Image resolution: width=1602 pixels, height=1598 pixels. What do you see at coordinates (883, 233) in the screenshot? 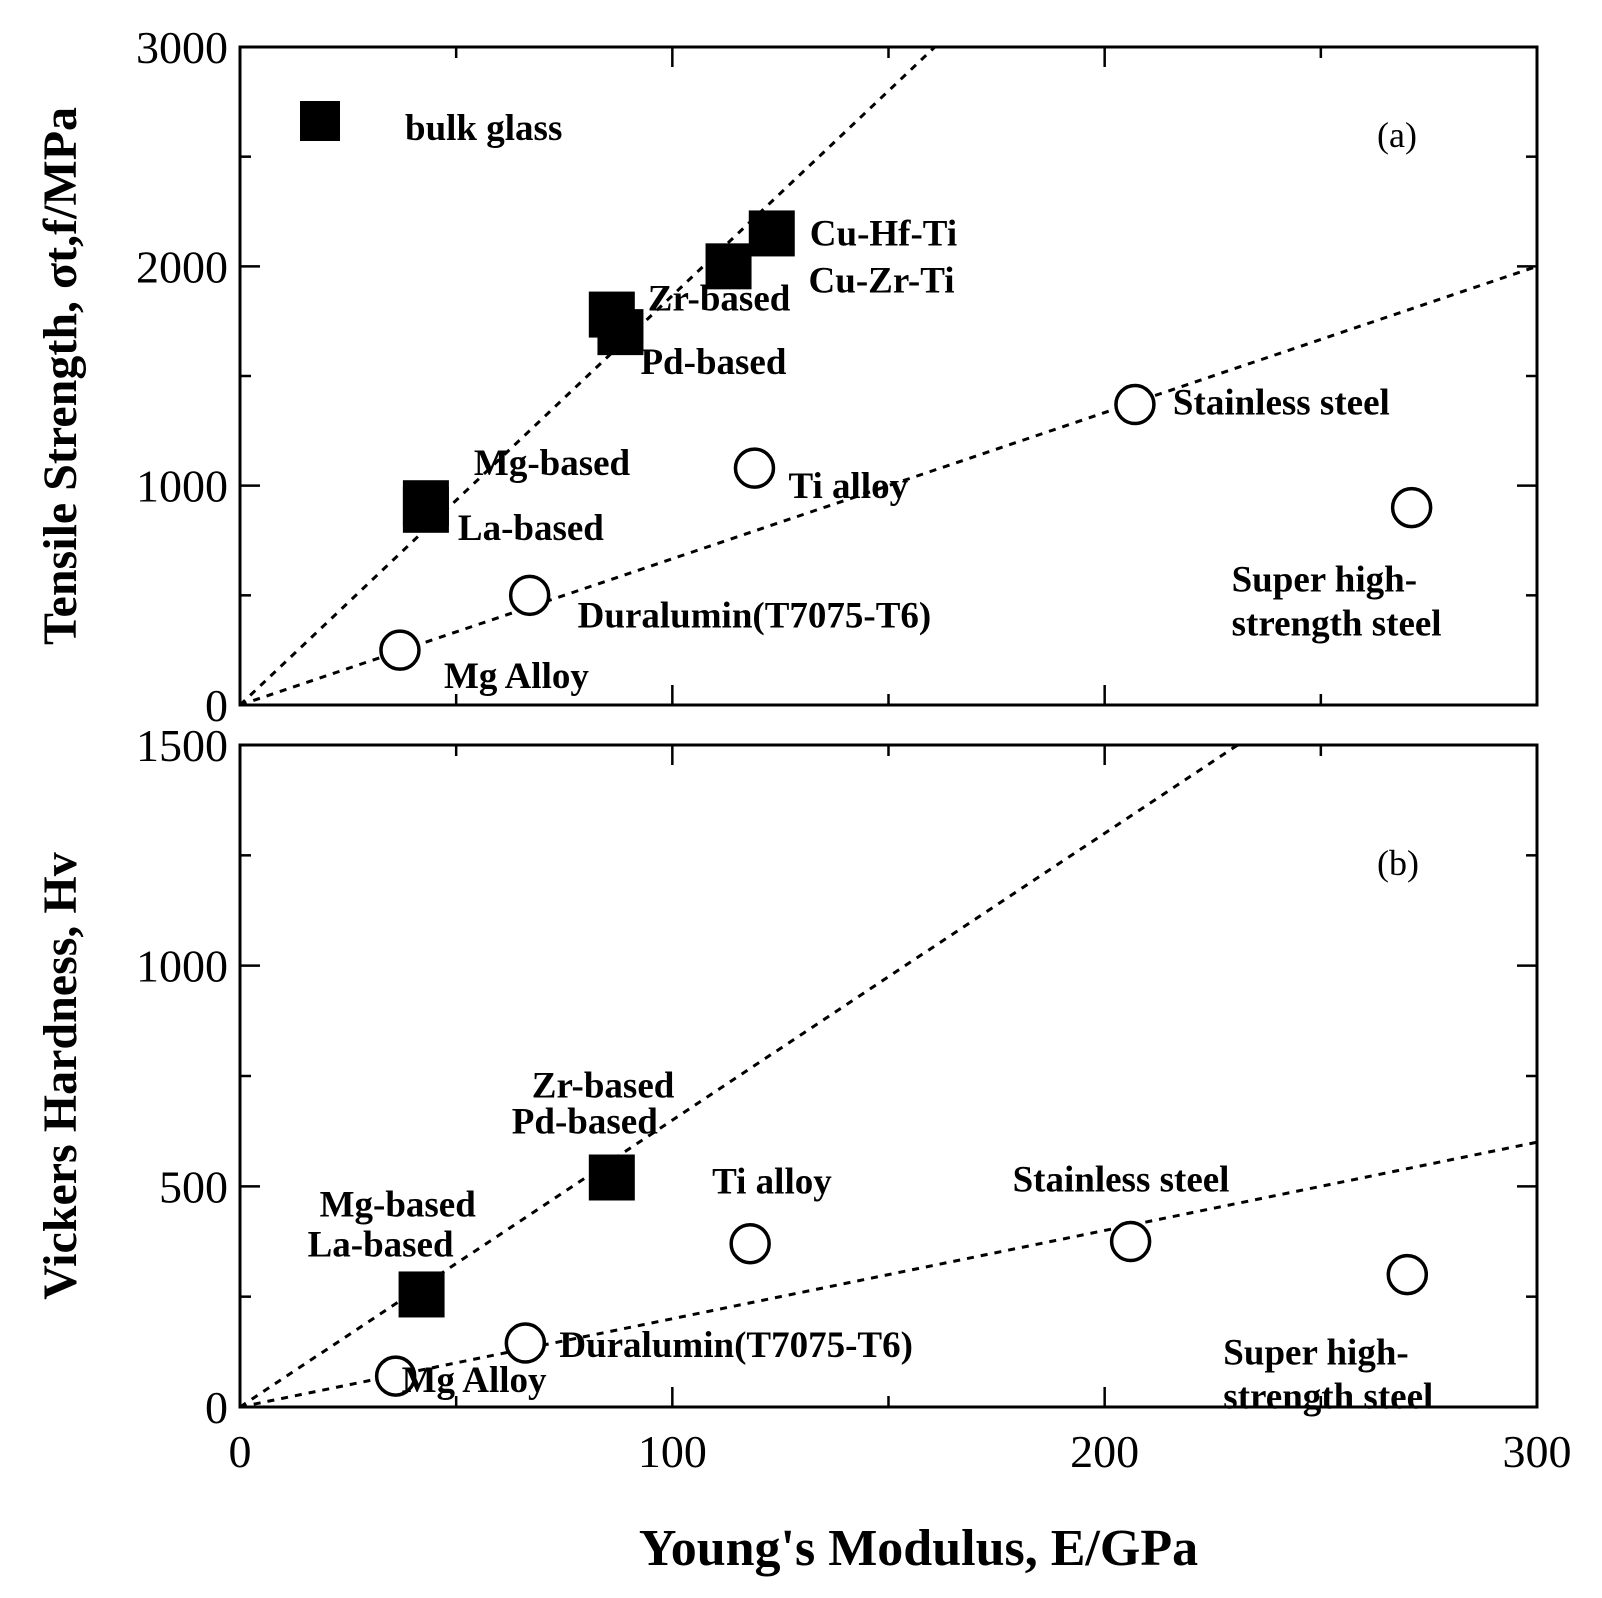
I see `point-label: Cu-Hf-Ti` at bounding box center [883, 233].